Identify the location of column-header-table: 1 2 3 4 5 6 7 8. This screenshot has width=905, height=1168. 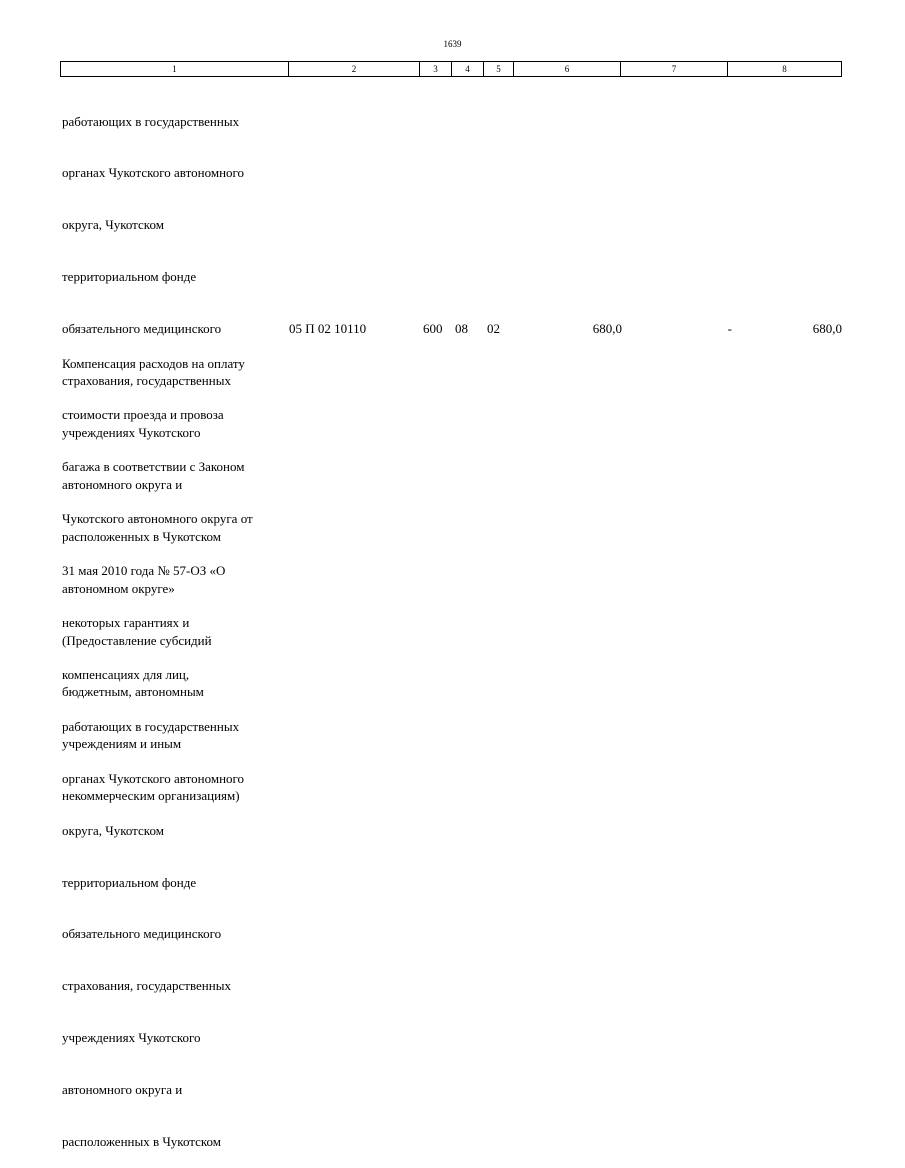
(451, 69).